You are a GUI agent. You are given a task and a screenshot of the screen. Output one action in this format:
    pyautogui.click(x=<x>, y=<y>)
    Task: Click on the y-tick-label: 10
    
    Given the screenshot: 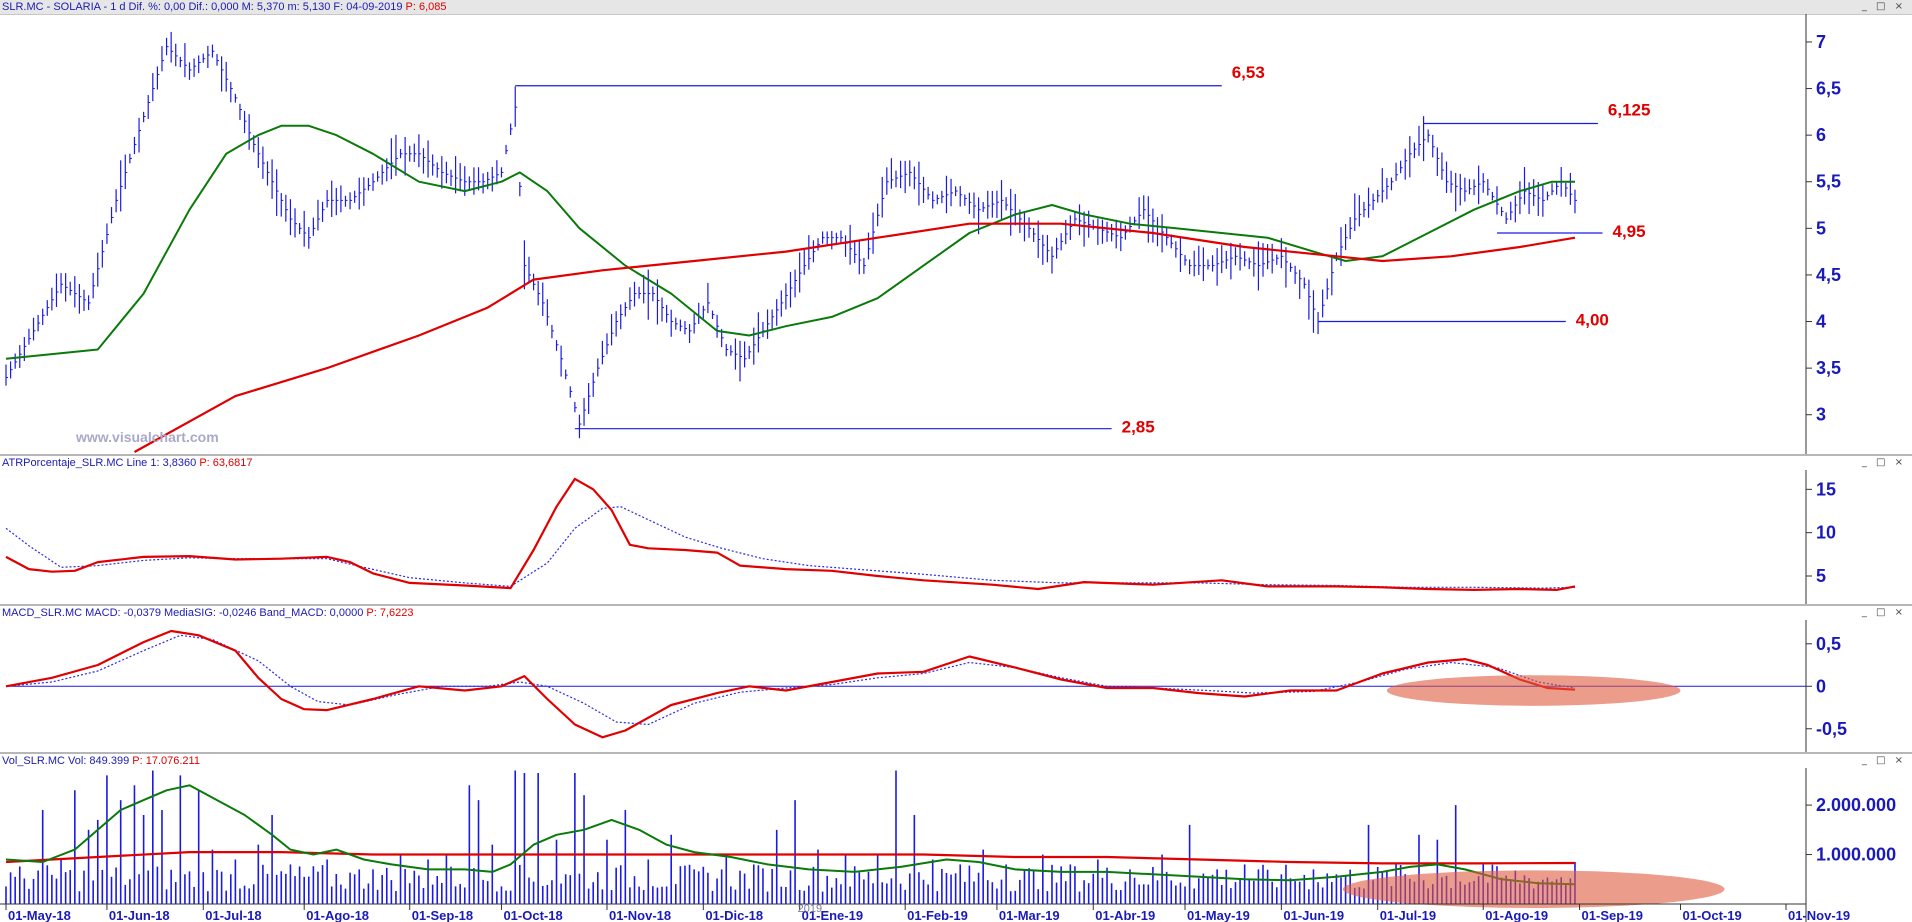 What is the action you would take?
    pyautogui.click(x=1826, y=533)
    